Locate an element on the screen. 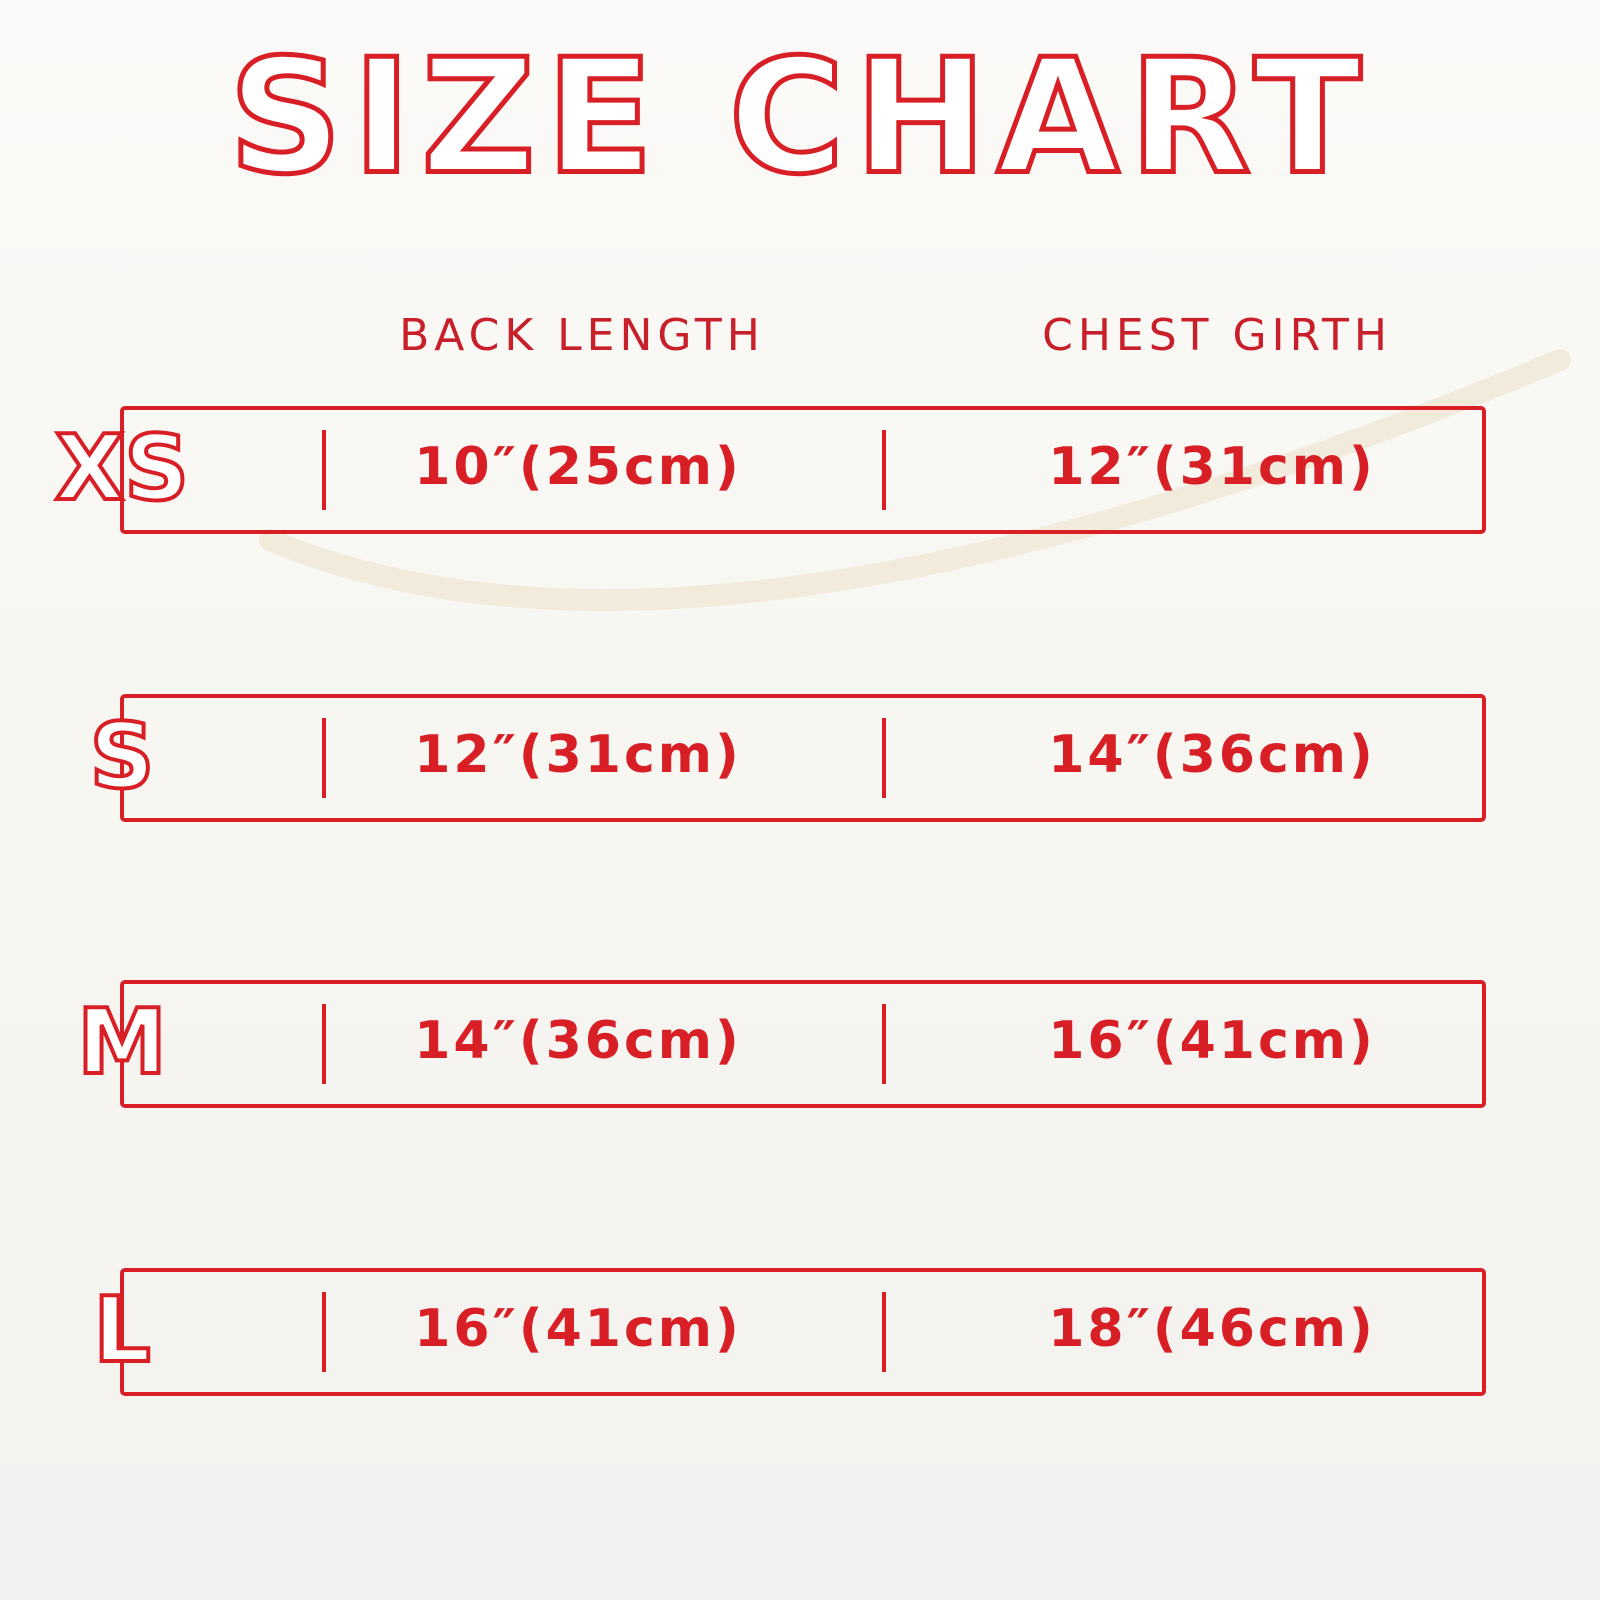 The width and height of the screenshot is (1600, 1600). back-length: 12″(31cm) is located at coordinates (578, 755).